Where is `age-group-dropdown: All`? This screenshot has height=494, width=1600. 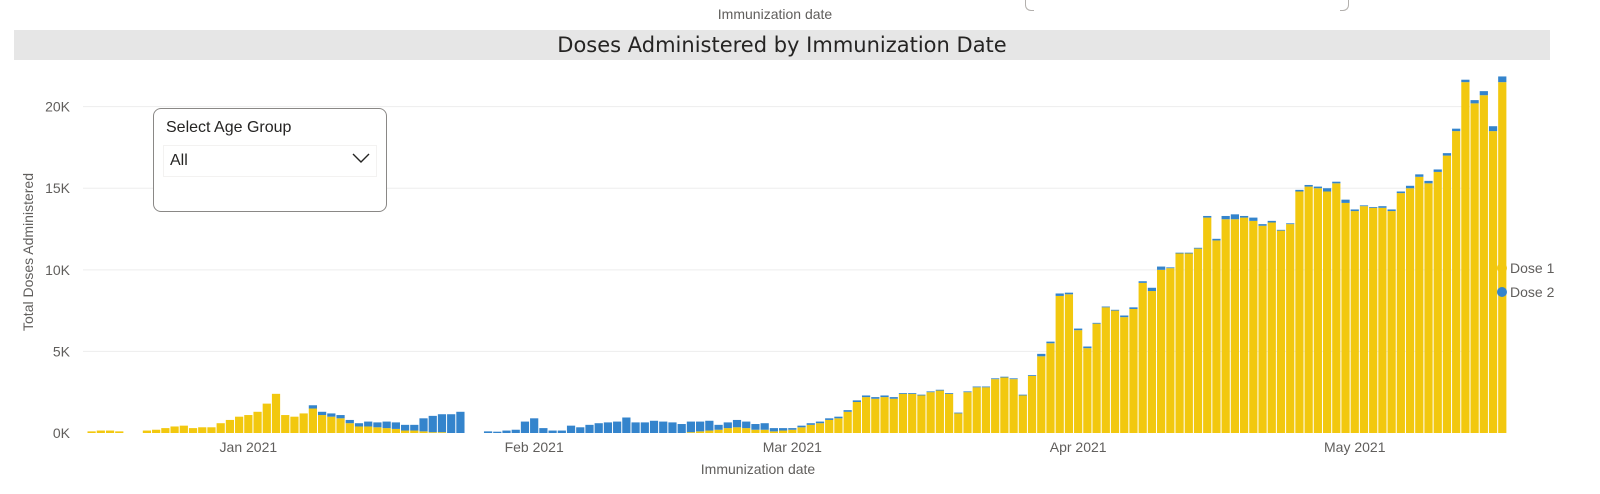 age-group-dropdown: All is located at coordinates (270, 161).